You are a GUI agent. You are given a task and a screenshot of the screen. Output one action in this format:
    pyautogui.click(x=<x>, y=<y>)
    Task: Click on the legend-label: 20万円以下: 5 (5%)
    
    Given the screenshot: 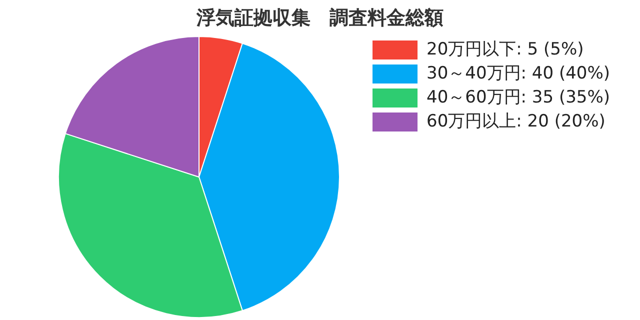 What is the action you would take?
    pyautogui.click(x=505, y=49)
    